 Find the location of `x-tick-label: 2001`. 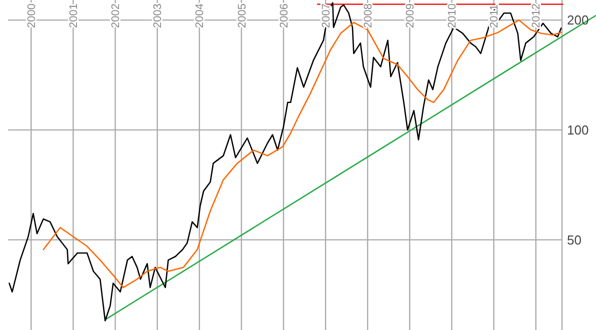

x-tick-label: 2001 is located at coordinates (74, 16).